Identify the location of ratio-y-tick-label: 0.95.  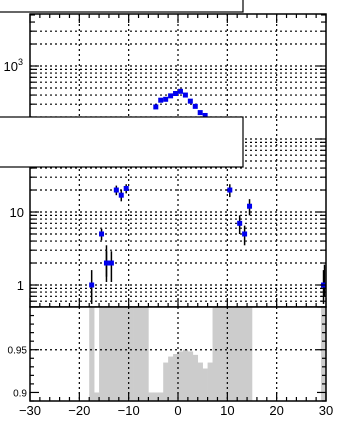
(18, 351).